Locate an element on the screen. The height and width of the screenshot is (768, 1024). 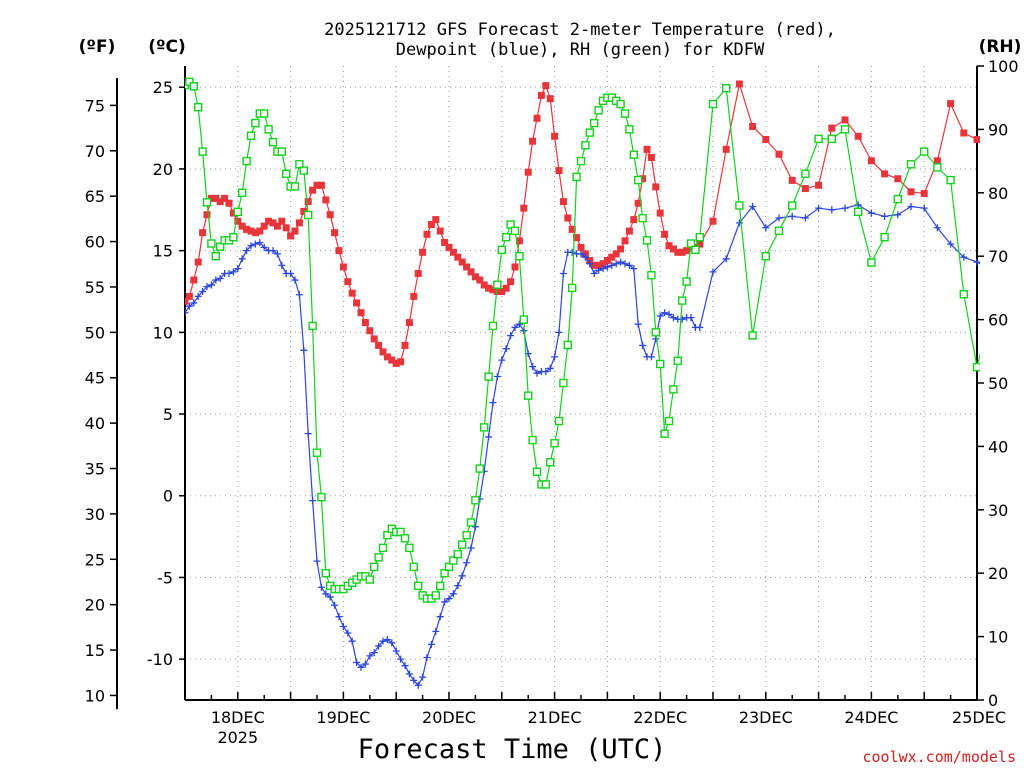
rh-tick-label: 70 is located at coordinates (998, 256).